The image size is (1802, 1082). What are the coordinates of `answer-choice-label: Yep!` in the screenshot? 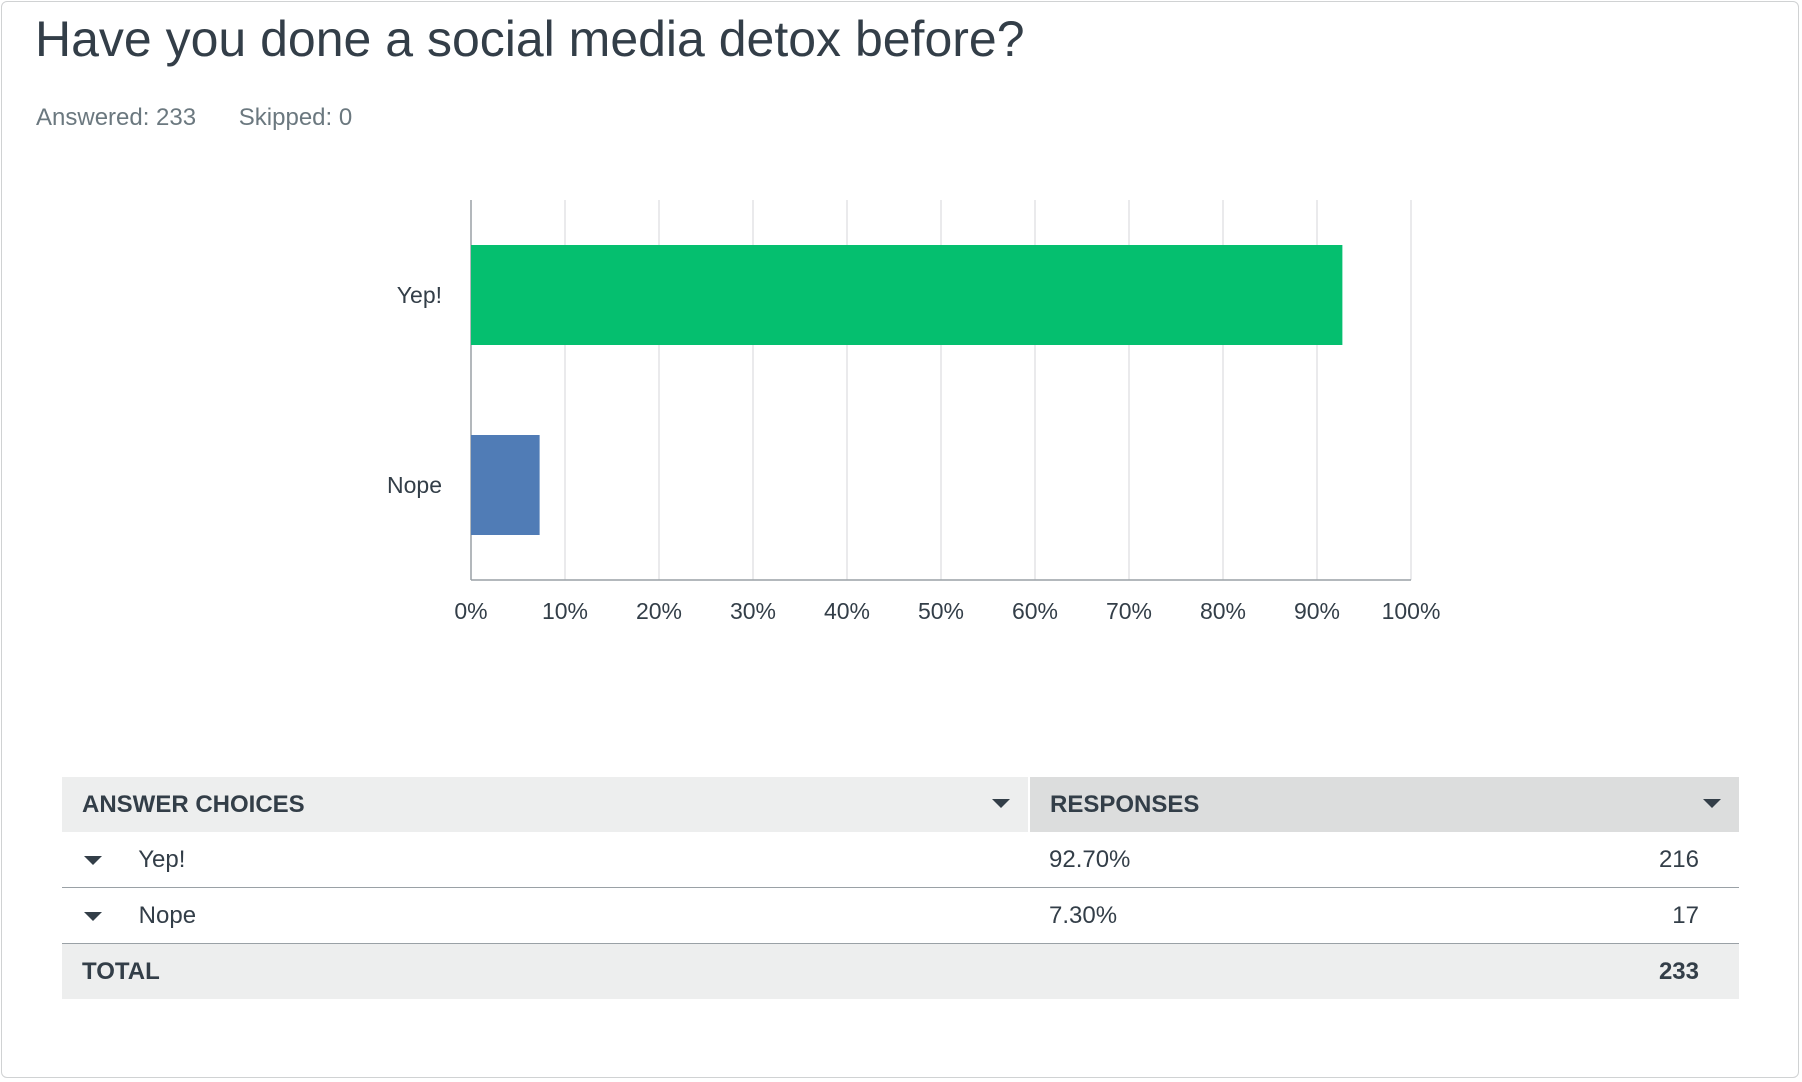 It's located at (162, 859).